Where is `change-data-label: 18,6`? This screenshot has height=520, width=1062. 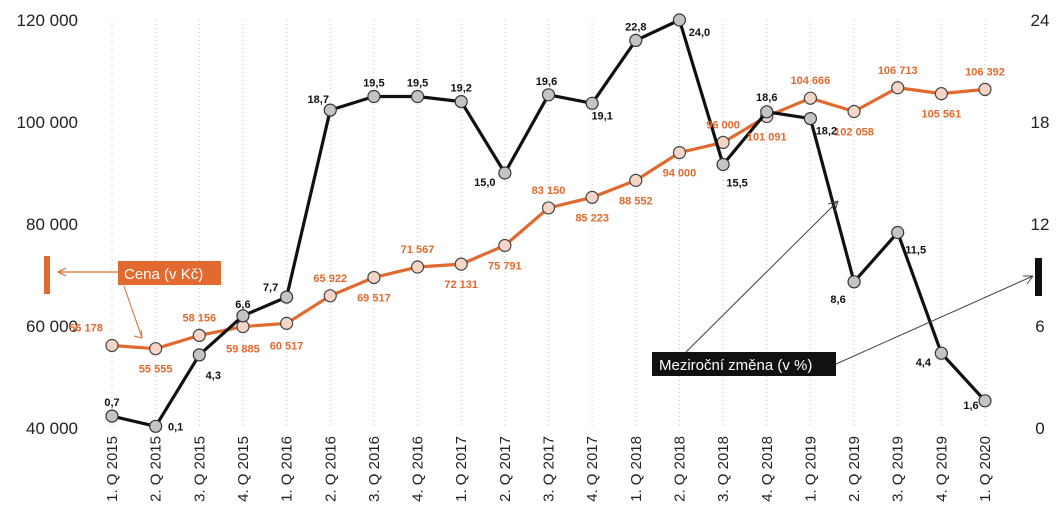
change-data-label: 18,6 is located at coordinates (766, 98).